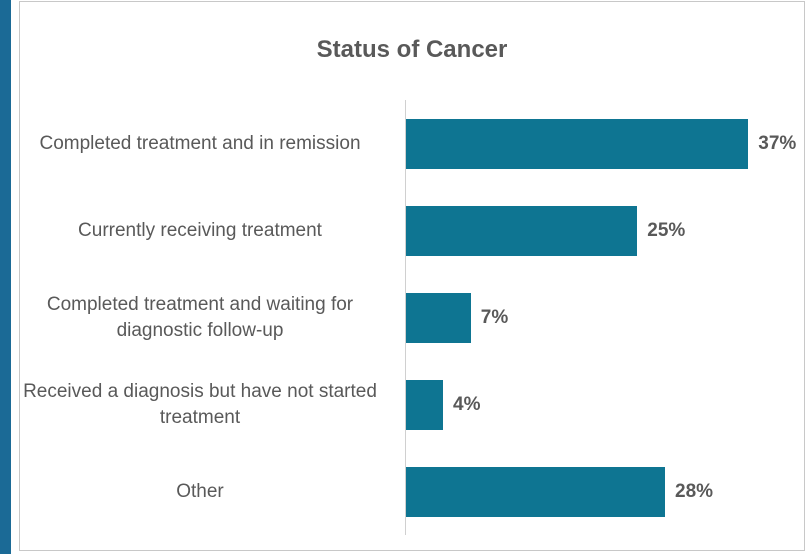 The height and width of the screenshot is (554, 807). What do you see at coordinates (694, 491) in the screenshot?
I see `data-label: 28%` at bounding box center [694, 491].